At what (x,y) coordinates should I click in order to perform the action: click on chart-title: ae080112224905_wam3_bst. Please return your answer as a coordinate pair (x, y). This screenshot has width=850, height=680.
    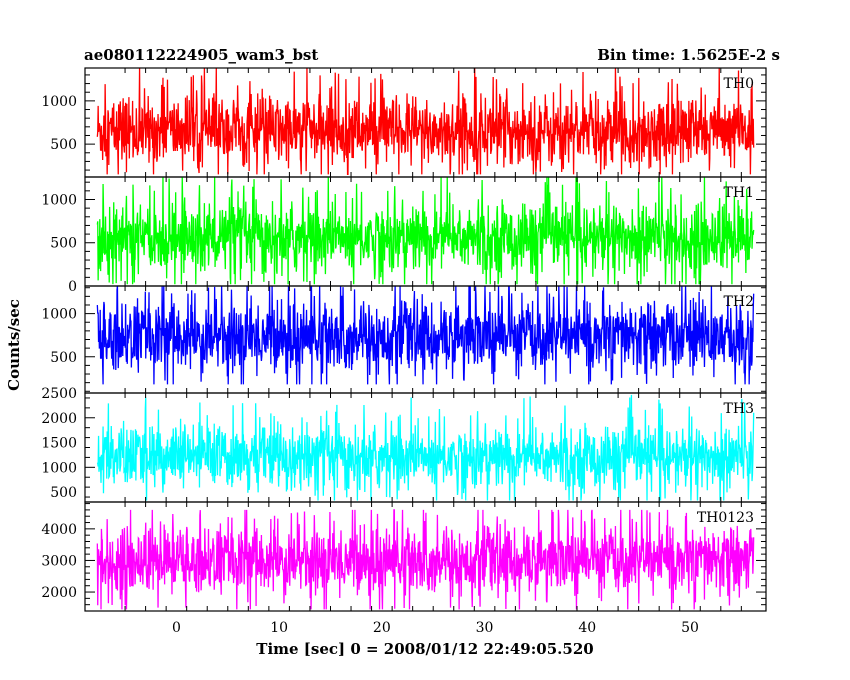
    Looking at the image, I should click on (201, 55).